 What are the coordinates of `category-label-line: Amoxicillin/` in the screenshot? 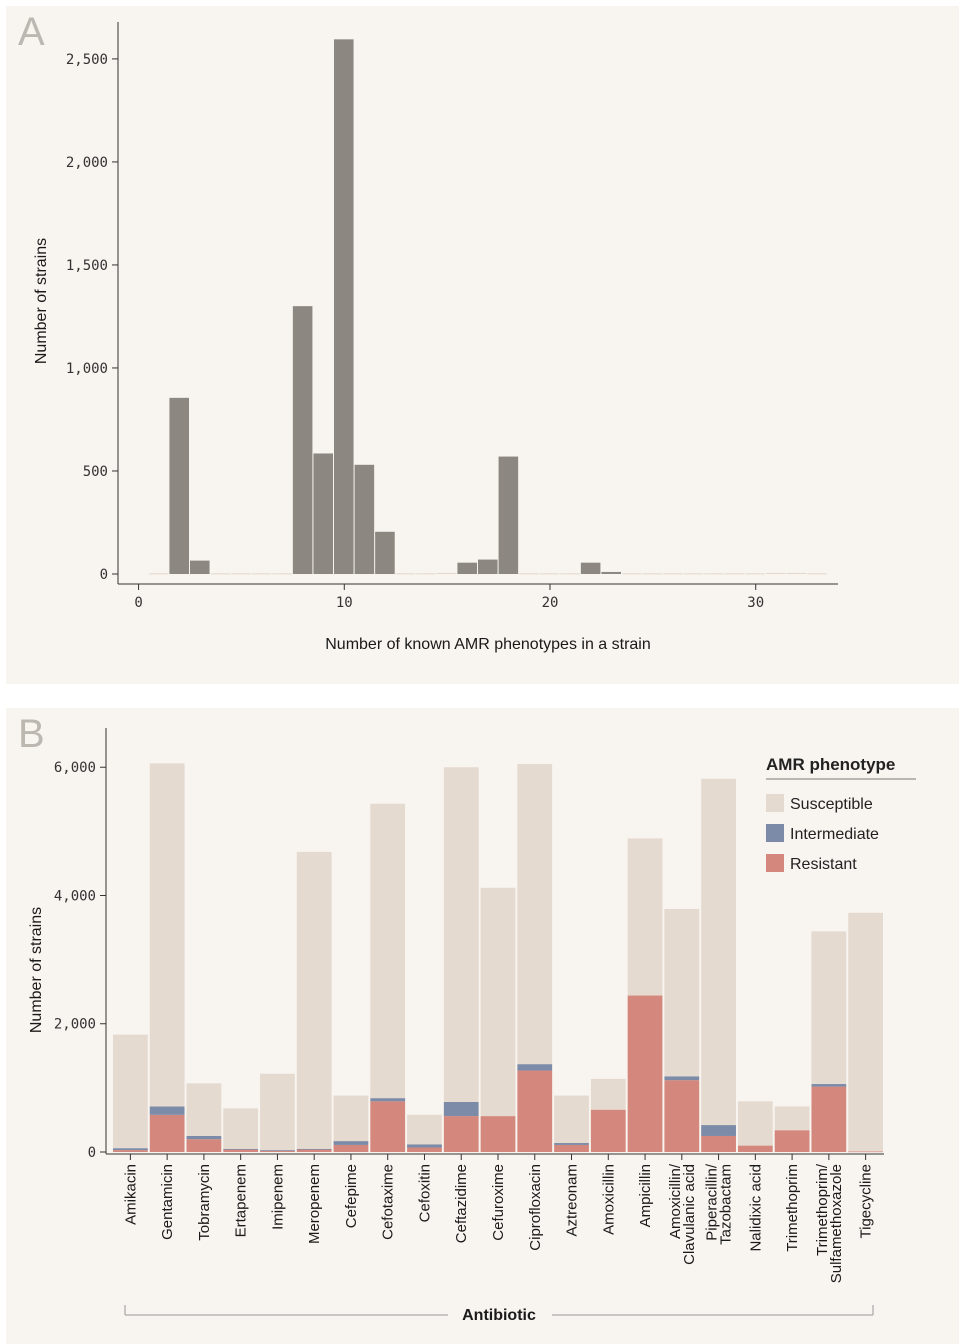 It's located at (675, 1201).